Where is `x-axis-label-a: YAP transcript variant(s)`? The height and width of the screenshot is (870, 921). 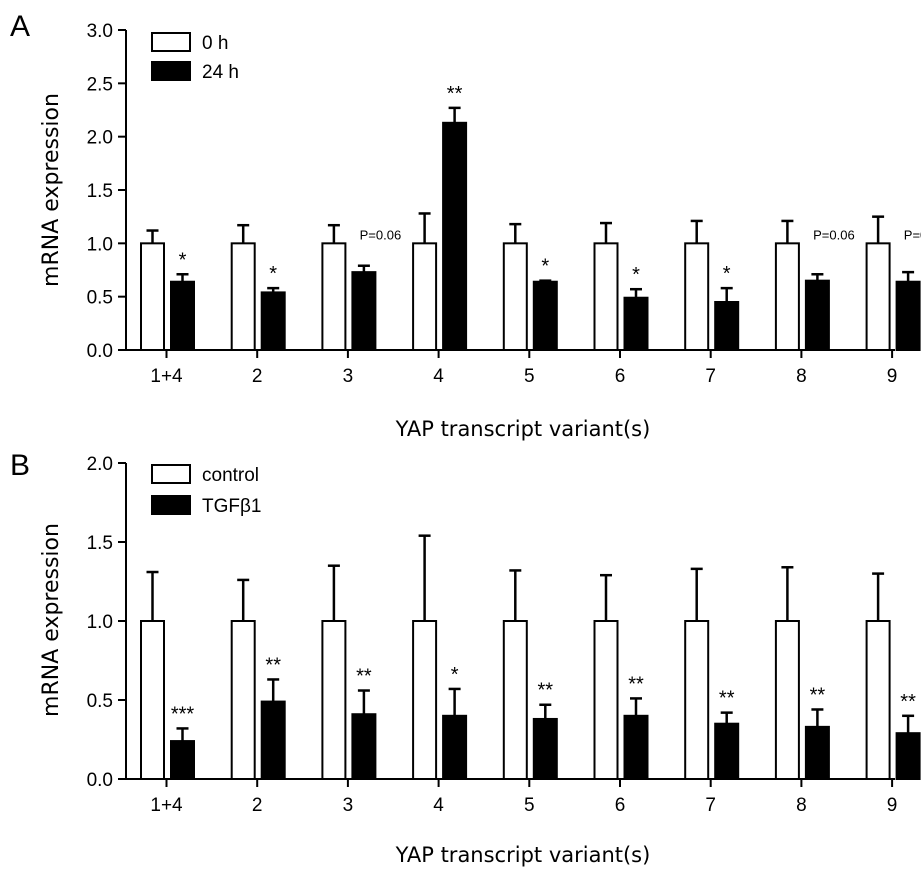
x-axis-label-a: YAP transcript variant(s) is located at coordinates (523, 429).